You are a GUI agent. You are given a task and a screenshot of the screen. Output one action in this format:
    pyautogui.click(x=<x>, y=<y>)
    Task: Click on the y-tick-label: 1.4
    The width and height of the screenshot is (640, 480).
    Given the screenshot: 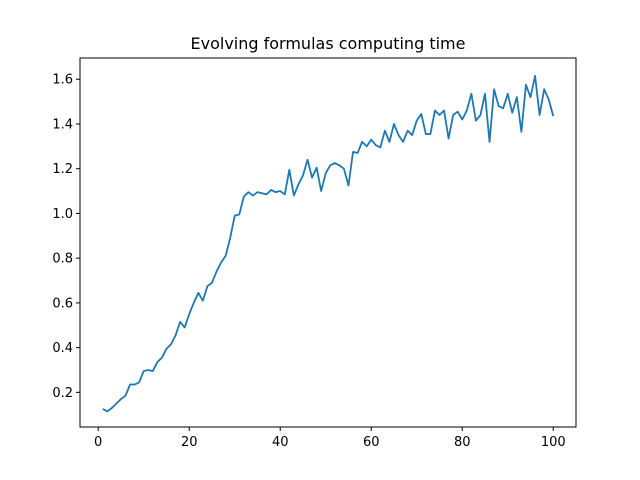 What is the action you would take?
    pyautogui.click(x=62, y=124)
    